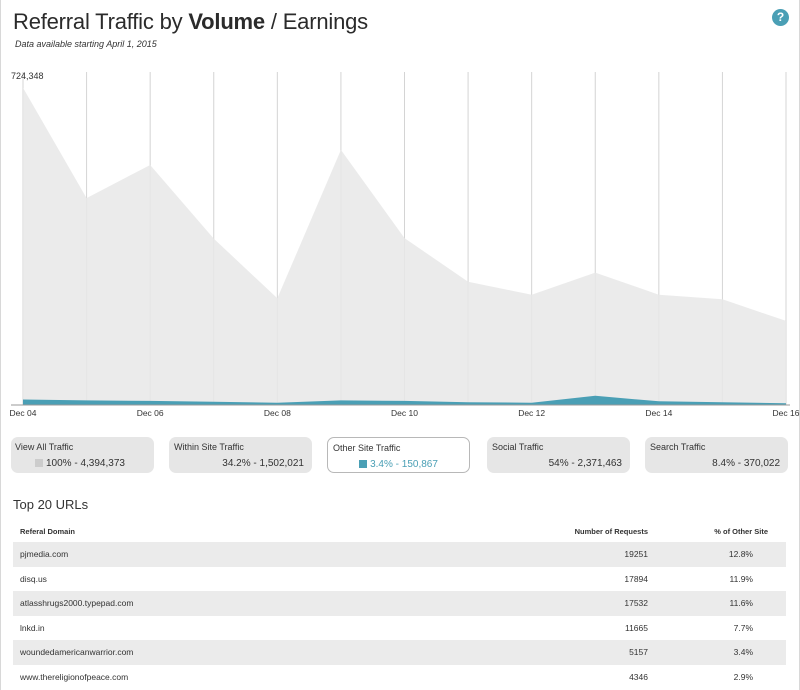 Image resolution: width=800 pixels, height=690 pixels. Describe the element at coordinates (51, 504) in the screenshot. I see `top-urls-title: Top 20 URLs` at that location.